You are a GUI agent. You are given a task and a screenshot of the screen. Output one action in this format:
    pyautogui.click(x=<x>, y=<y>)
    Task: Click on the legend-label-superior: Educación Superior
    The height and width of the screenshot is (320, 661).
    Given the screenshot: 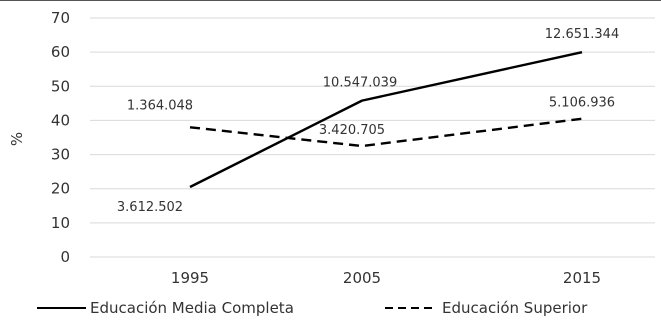 What is the action you would take?
    pyautogui.click(x=515, y=308)
    